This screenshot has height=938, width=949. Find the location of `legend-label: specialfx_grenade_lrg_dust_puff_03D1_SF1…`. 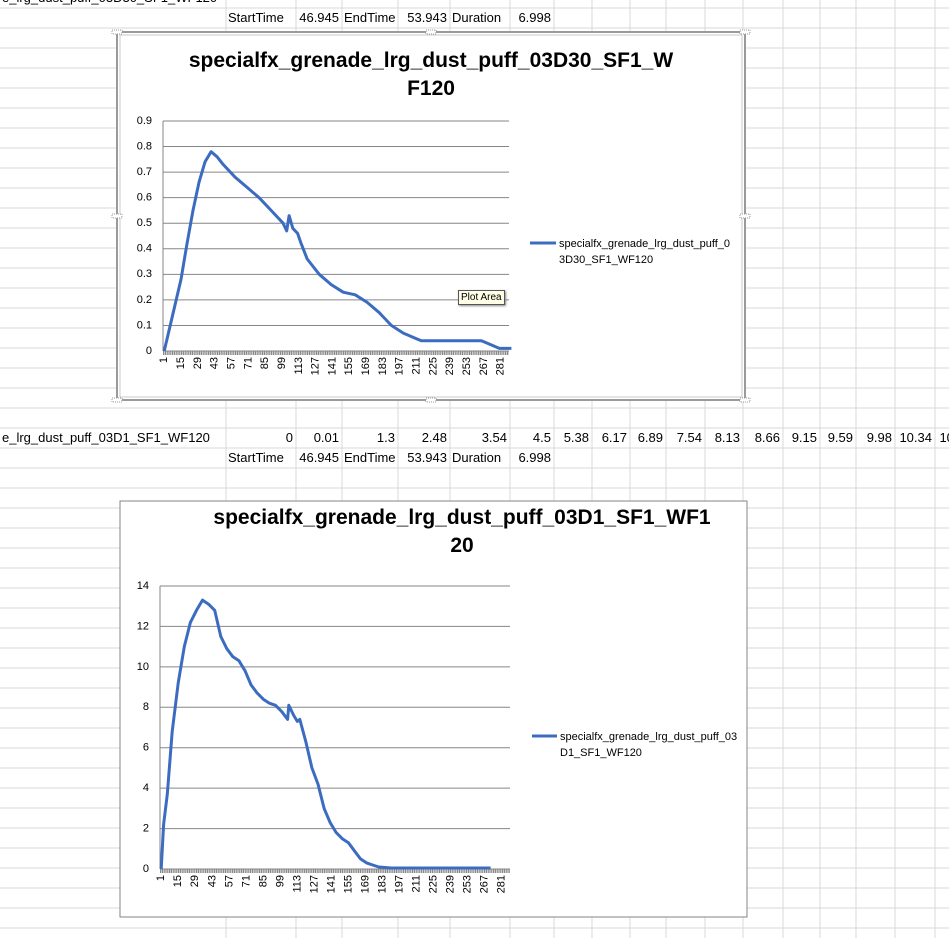

legend-label: specialfx_grenade_lrg_dust_puff_03D1_SF1… is located at coordinates (649, 745).